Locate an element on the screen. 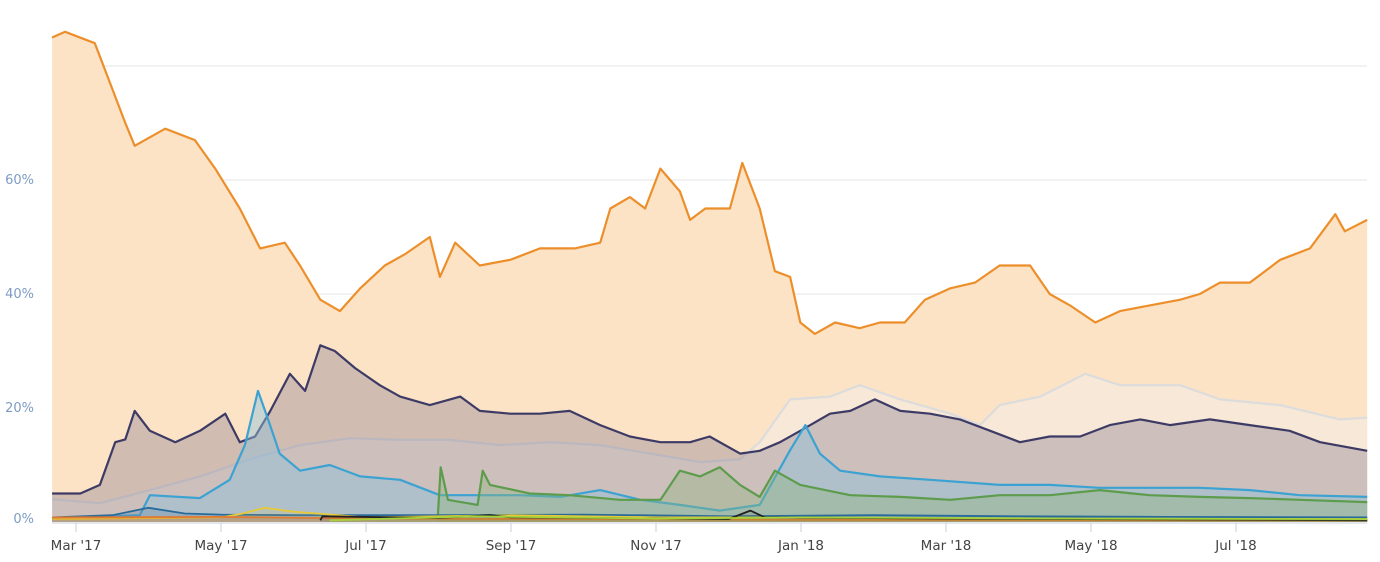  series-lime is located at coordinates (848, 518).